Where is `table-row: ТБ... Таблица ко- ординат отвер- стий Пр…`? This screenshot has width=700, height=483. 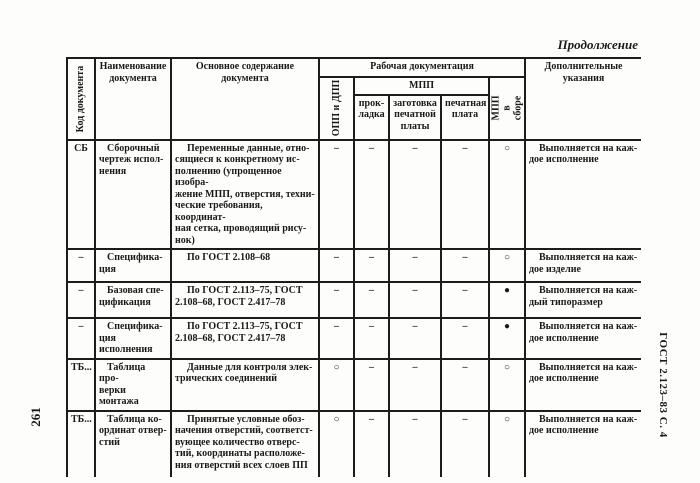
table-row: ТБ... Таблица ко- ординат отвер- стий Пр… is located at coordinates (353, 443).